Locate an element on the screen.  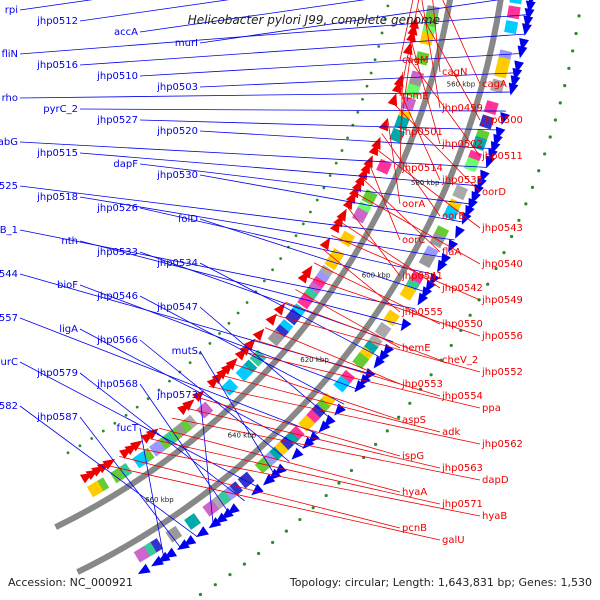
reverse-gene-label: galU is located at coordinates (453, 540).